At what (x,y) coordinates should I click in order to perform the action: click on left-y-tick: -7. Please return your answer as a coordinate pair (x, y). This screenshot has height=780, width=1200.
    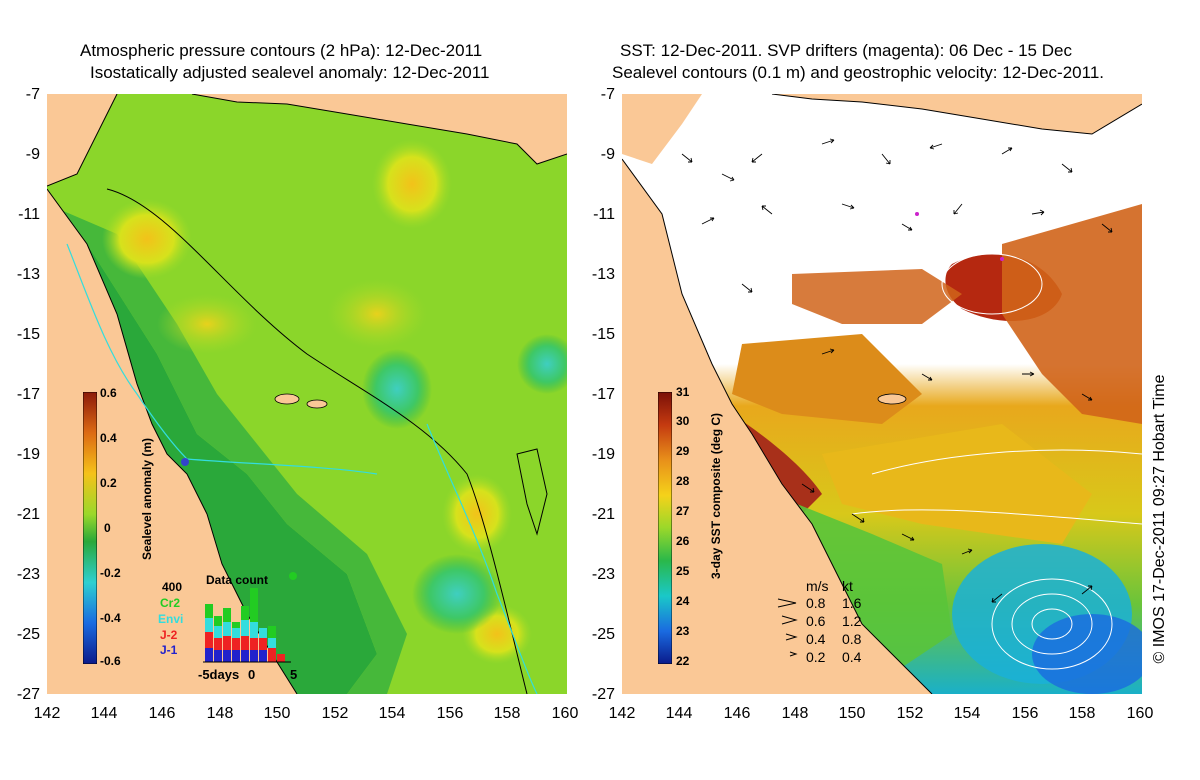
    Looking at the image, I should click on (32, 94).